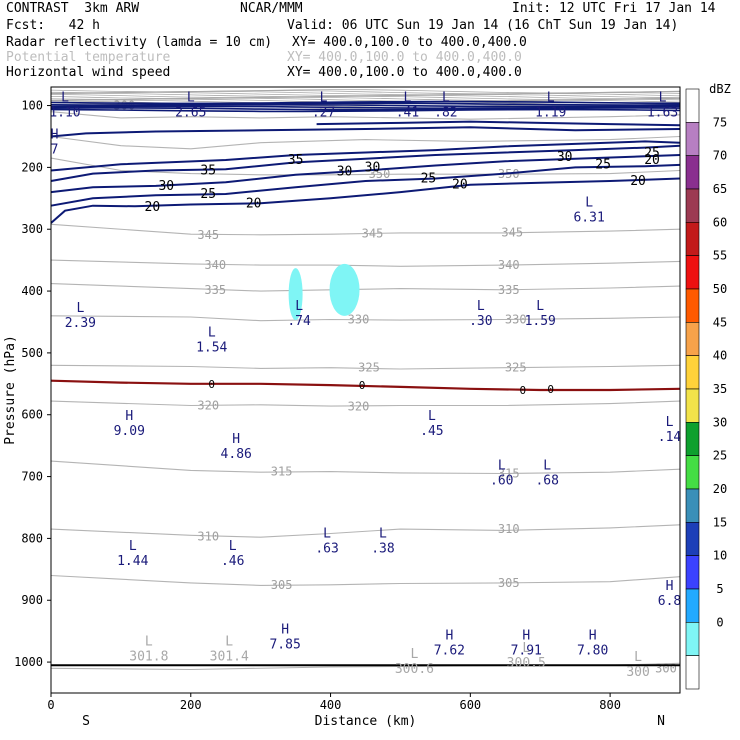 The width and height of the screenshot is (740, 740). Describe the element at coordinates (666, 668) in the screenshot. I see `theta-label-300: 300` at that location.